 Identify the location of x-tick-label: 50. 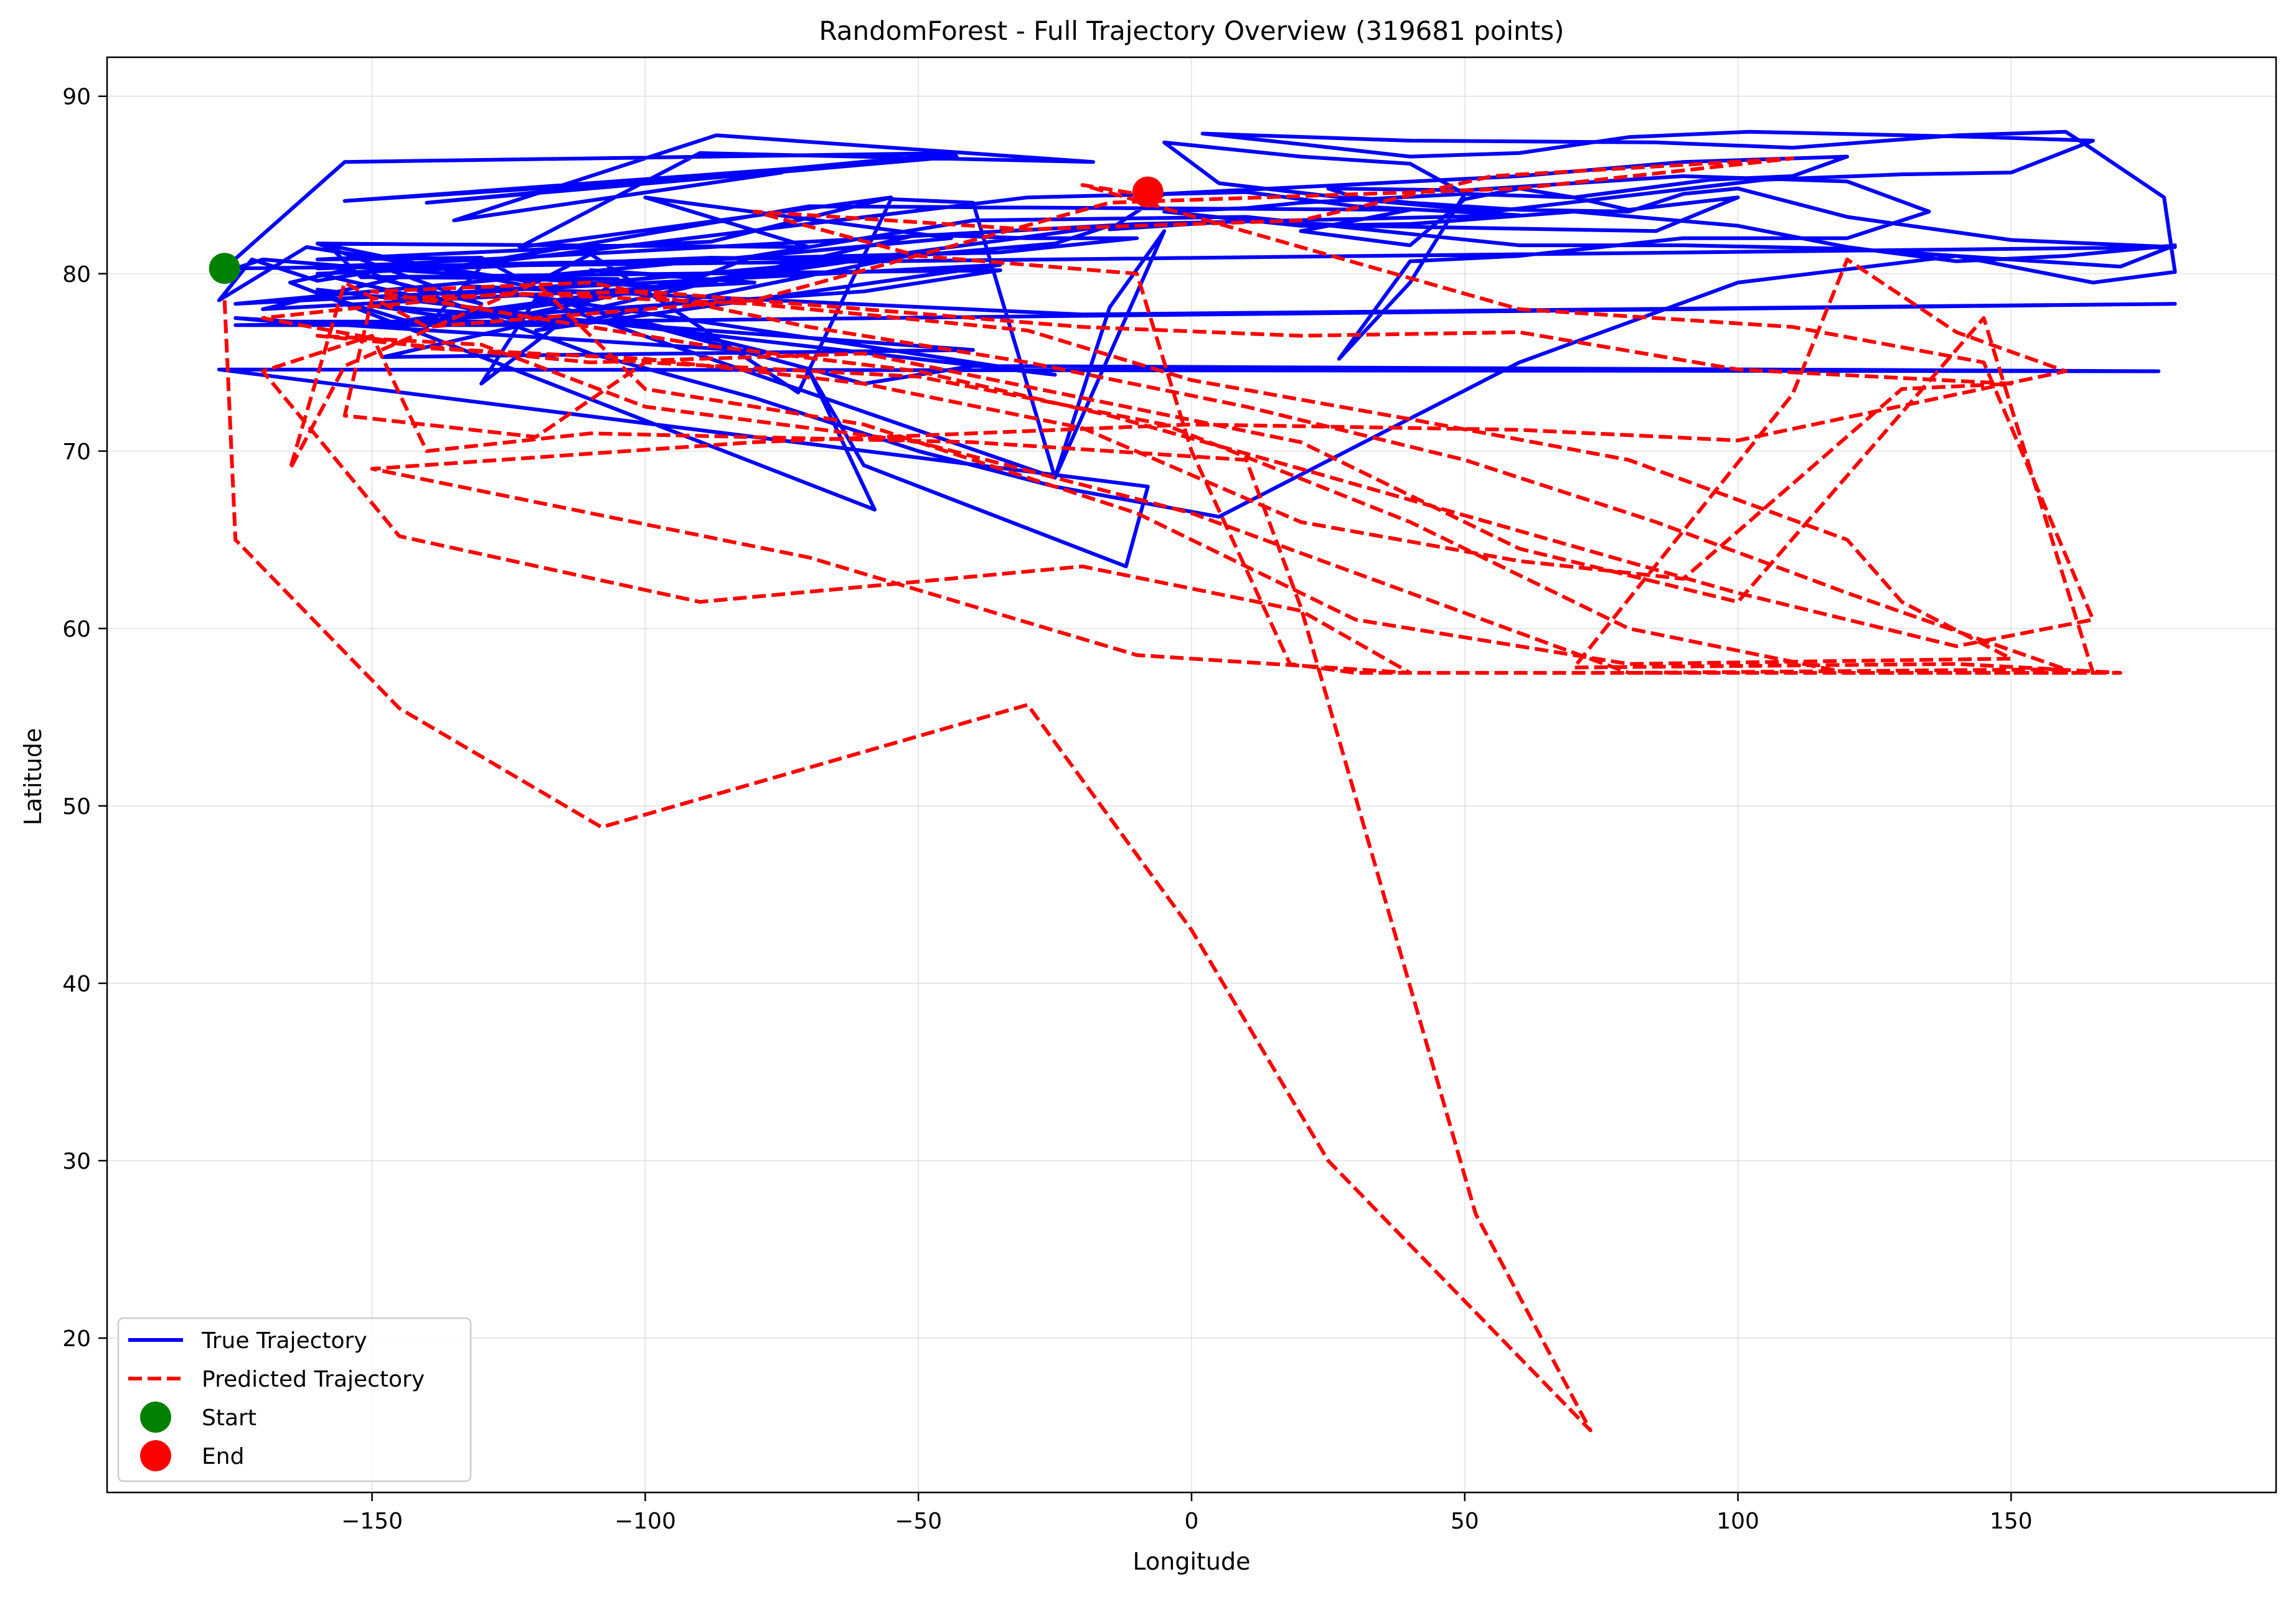
(1465, 1522).